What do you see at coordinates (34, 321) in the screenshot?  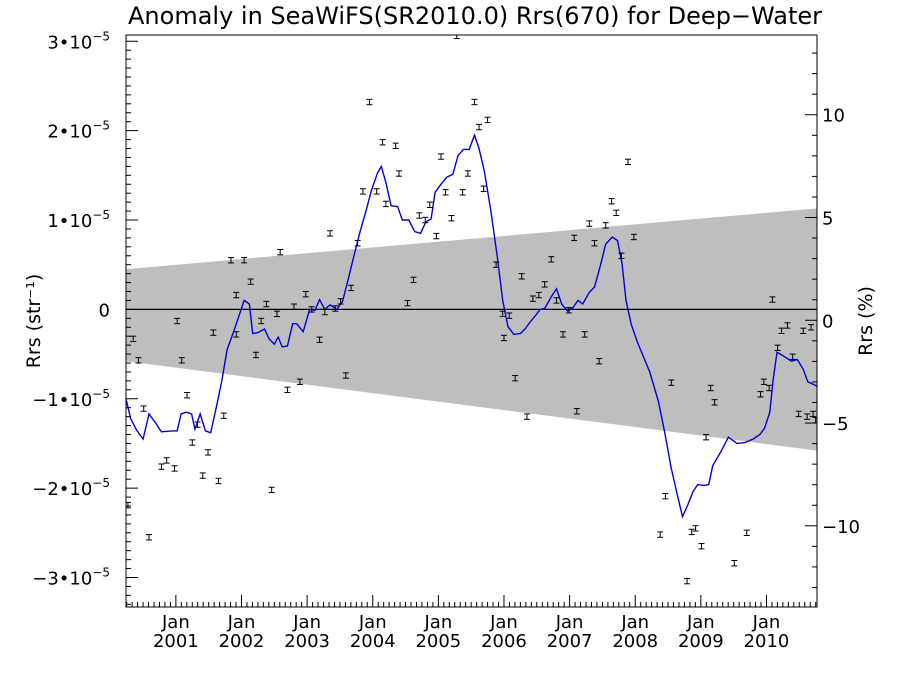 I see `y-axis-label: Rrs (str⁻¹)` at bounding box center [34, 321].